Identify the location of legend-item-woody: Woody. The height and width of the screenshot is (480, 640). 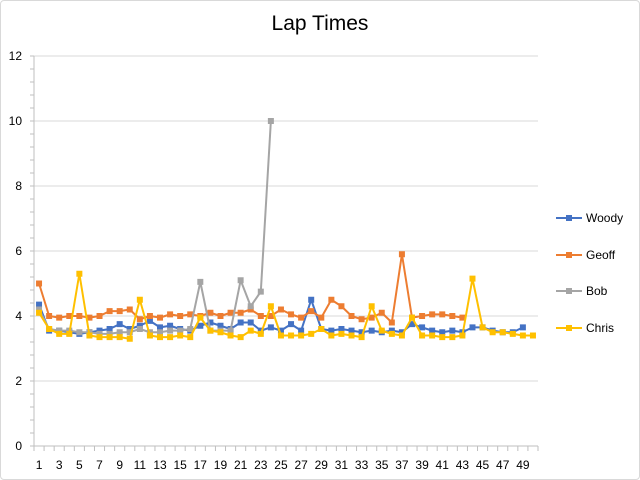
(595, 228).